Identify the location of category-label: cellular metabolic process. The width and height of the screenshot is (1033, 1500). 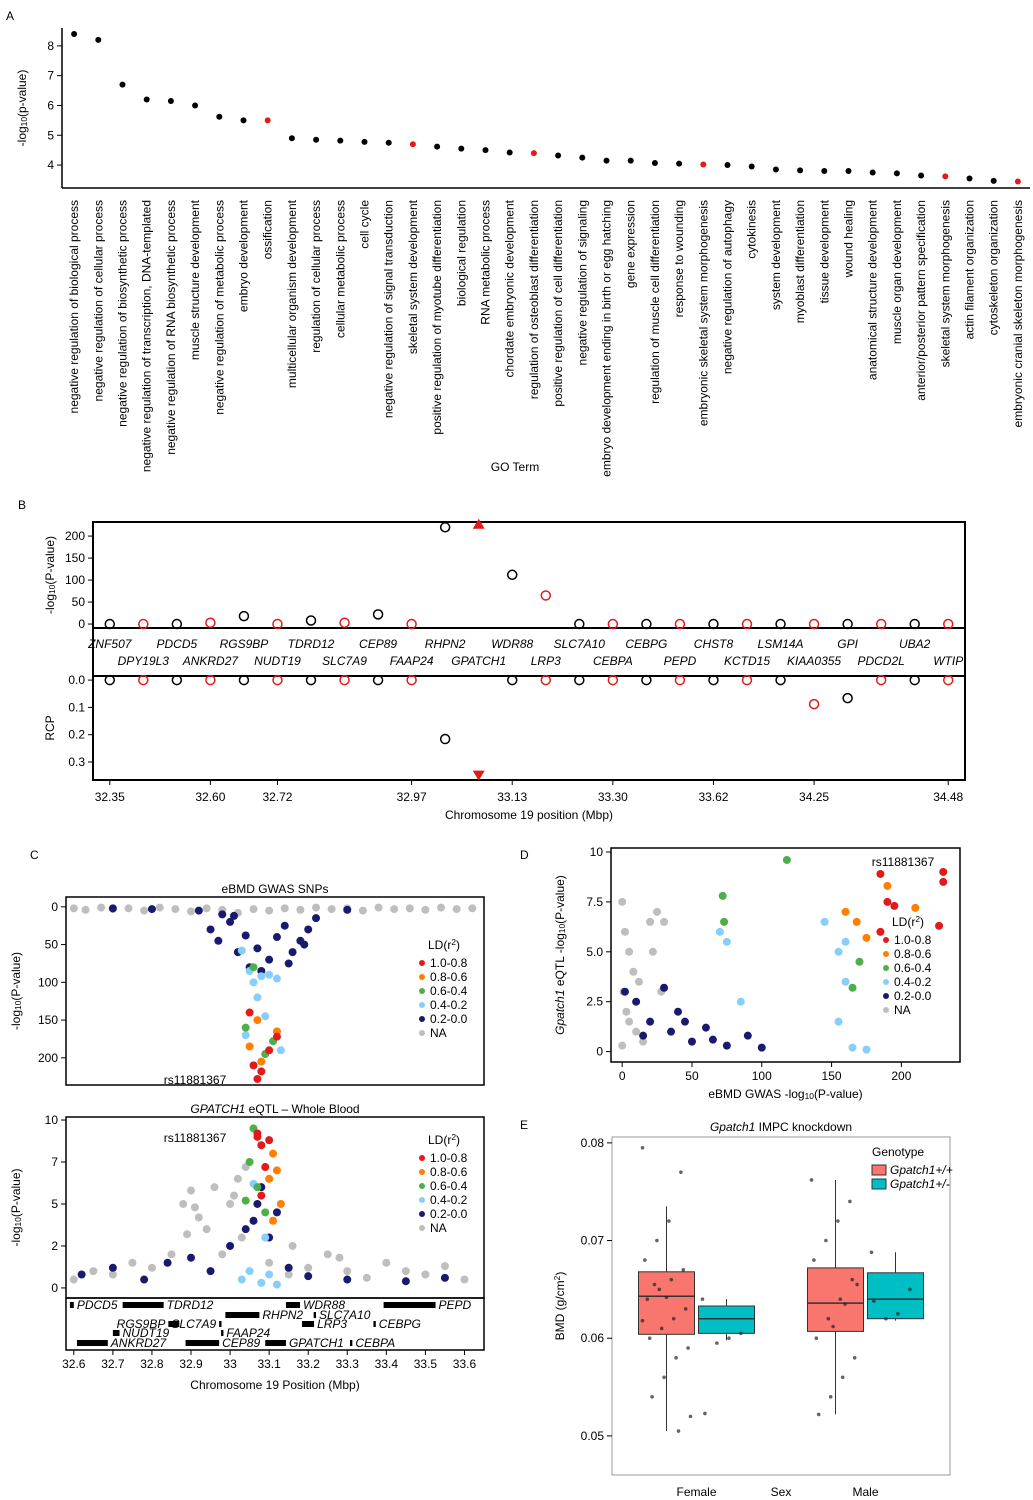
(340, 269).